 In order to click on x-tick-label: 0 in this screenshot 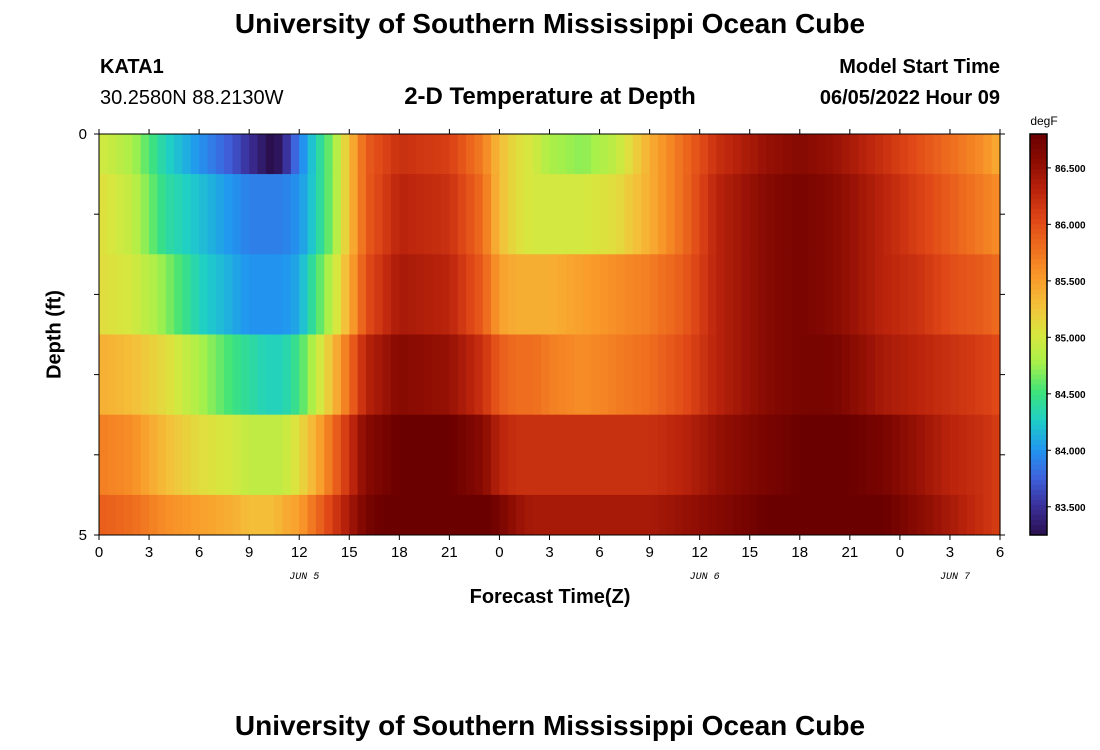, I will do `click(900, 552)`.